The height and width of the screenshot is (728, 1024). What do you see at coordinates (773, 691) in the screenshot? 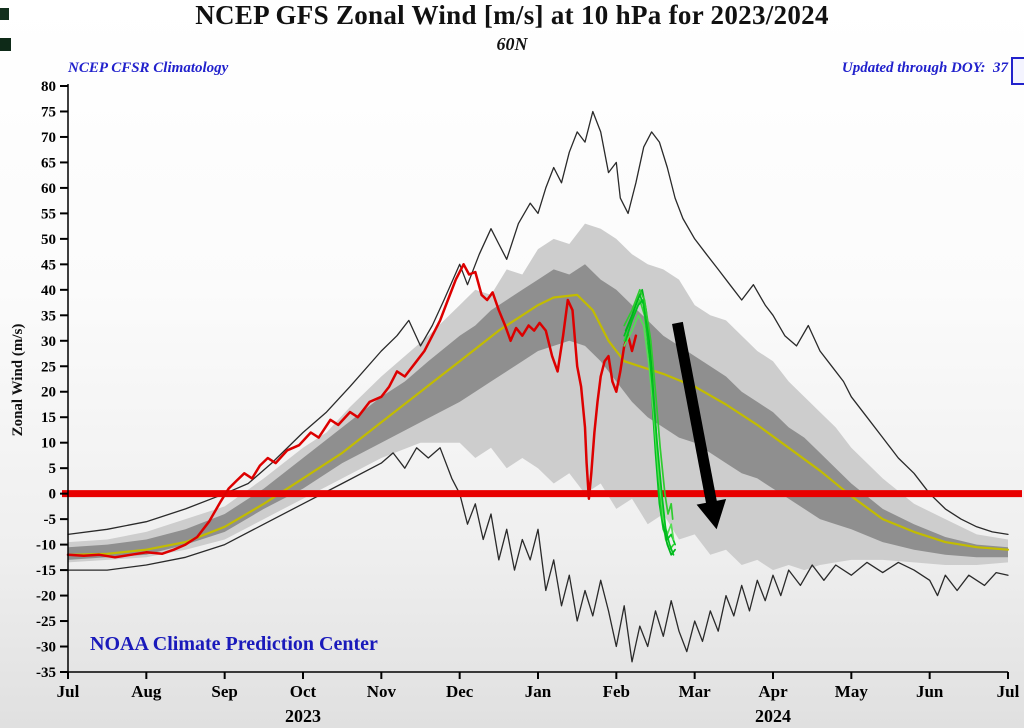
I see `x-tick-label: Apr` at bounding box center [773, 691].